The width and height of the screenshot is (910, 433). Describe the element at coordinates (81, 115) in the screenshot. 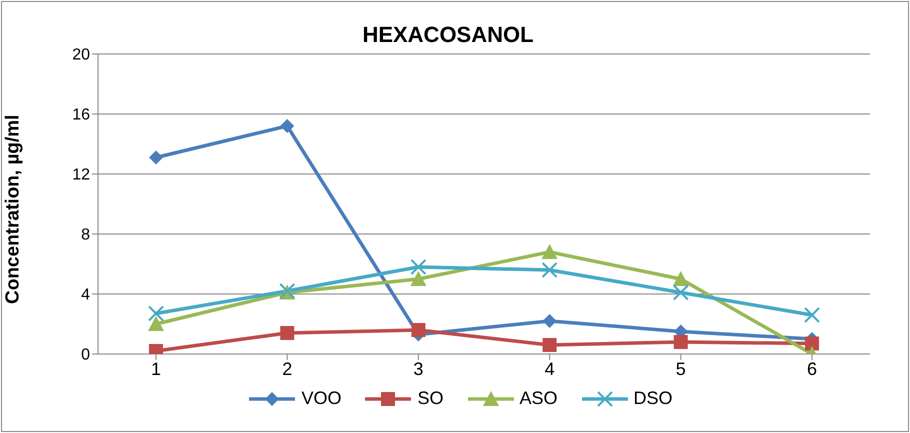

I see `y-tick-label: 16` at that location.